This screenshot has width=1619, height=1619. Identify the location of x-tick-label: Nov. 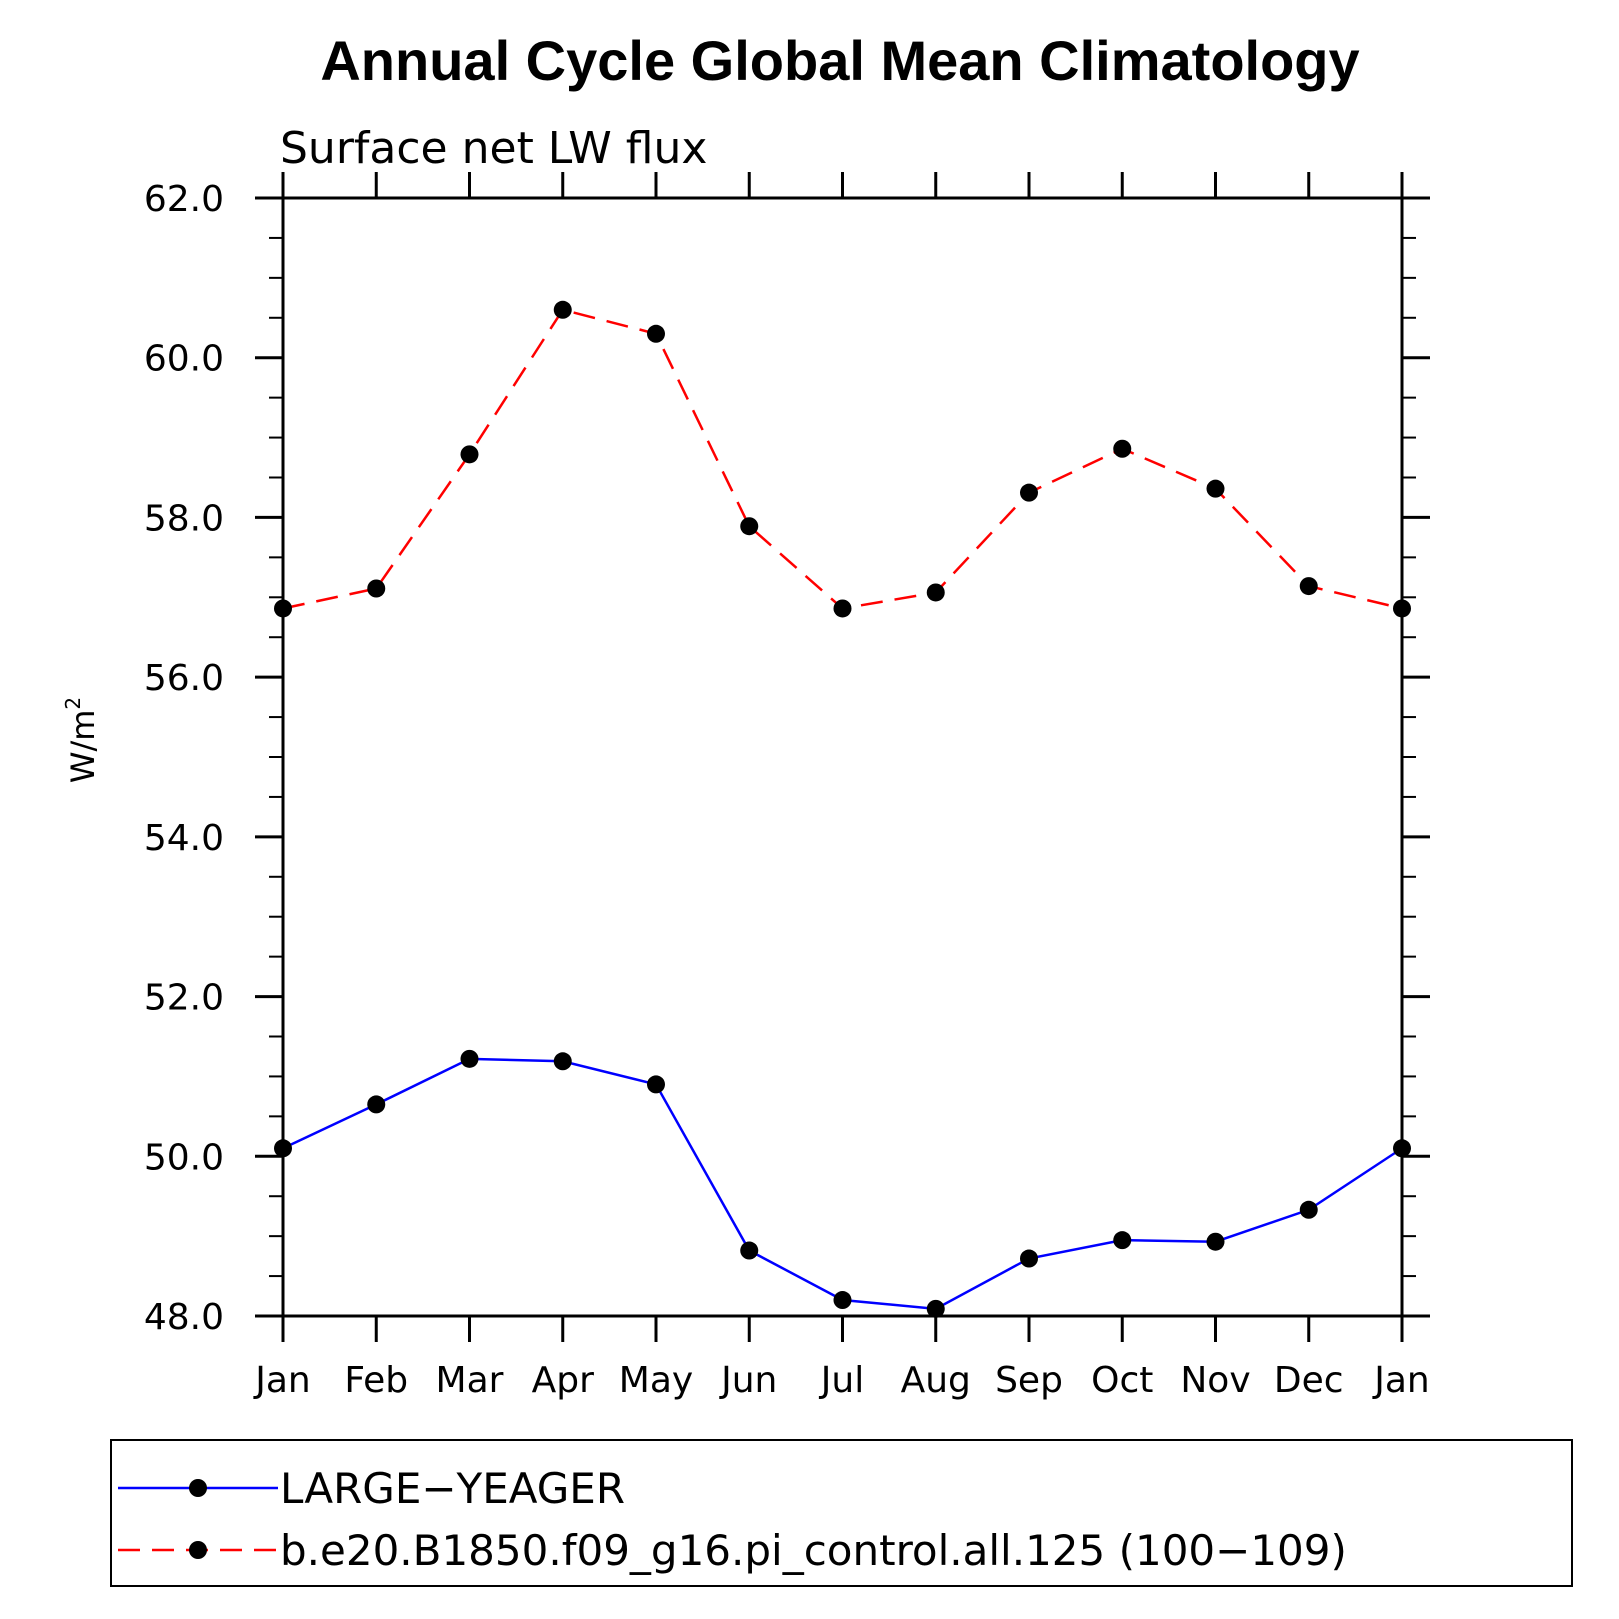
(1215, 1380).